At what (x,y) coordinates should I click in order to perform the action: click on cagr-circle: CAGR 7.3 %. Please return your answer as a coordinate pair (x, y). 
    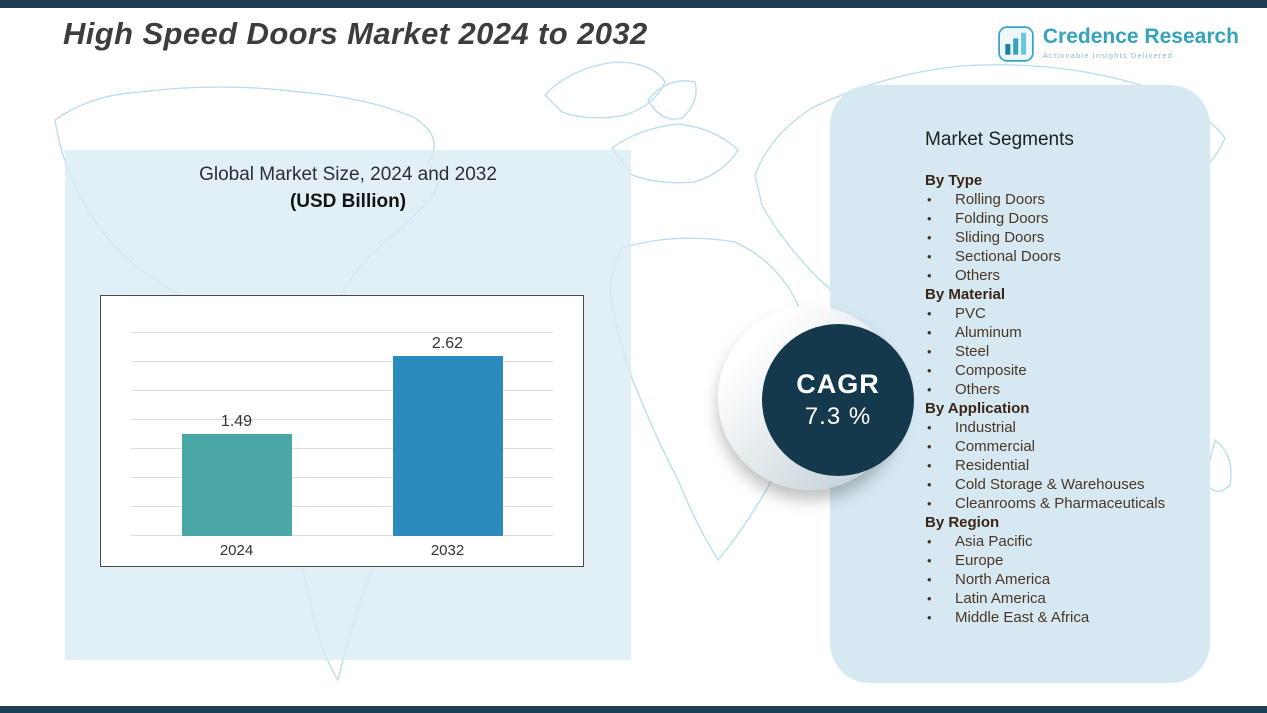
    Looking at the image, I should click on (838, 400).